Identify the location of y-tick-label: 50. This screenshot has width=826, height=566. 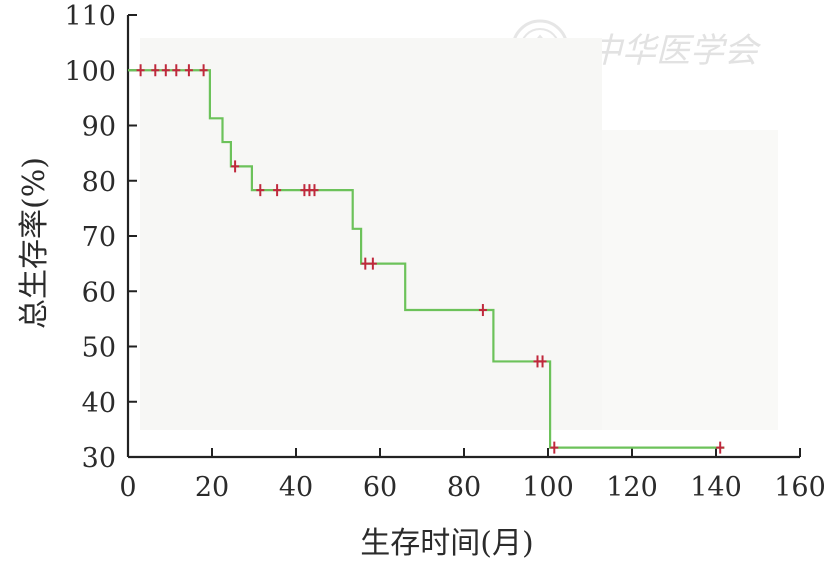
(99, 348).